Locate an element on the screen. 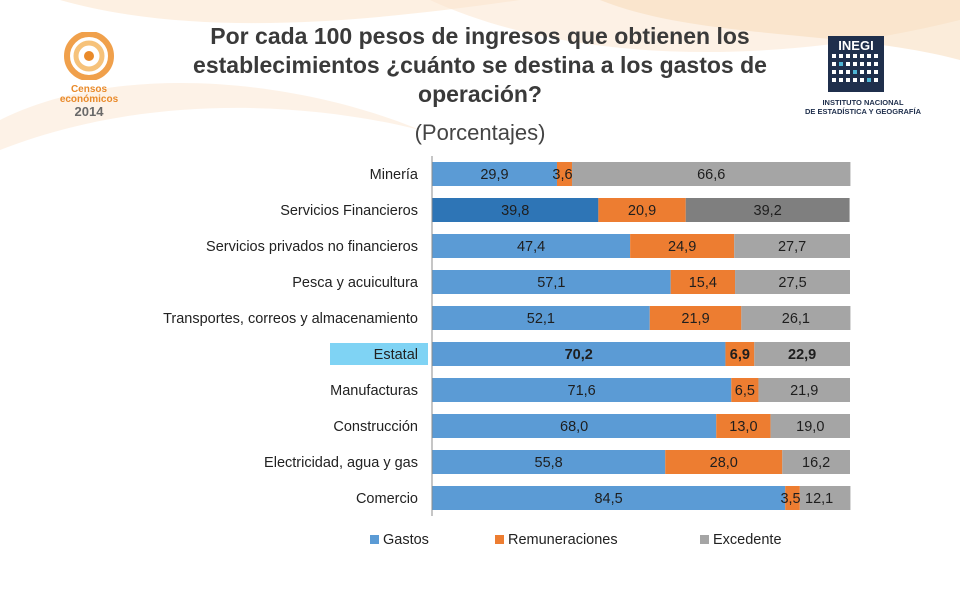  censos-economicos-logo: Censos económicos 2014 is located at coordinates (89, 75).